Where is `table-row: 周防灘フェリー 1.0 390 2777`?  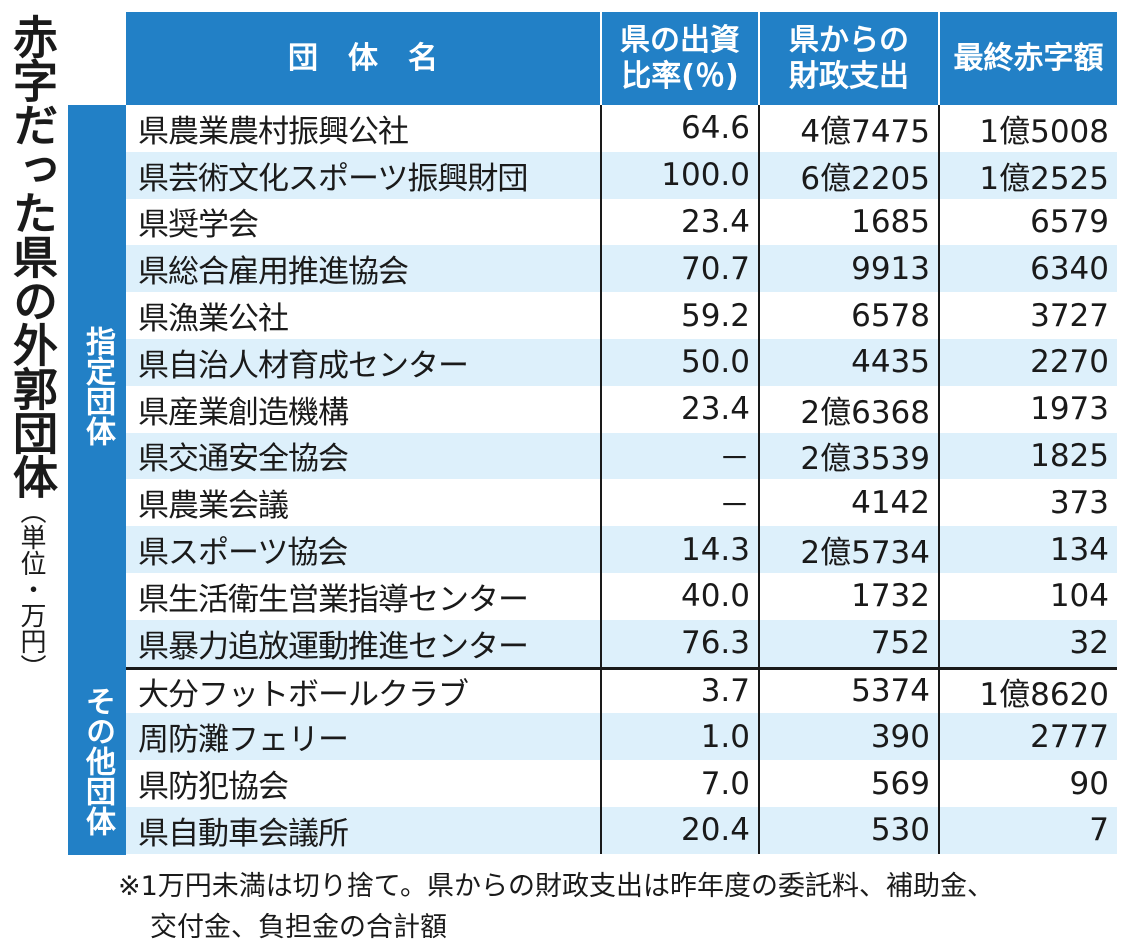 table-row: 周防灘フェリー 1.0 390 2777 is located at coordinates (621, 737).